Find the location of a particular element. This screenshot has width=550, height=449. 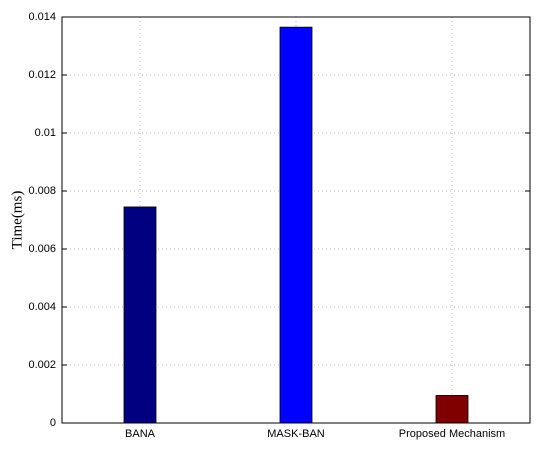

x-tick-label: Proposed Mechanism is located at coordinates (452, 434).